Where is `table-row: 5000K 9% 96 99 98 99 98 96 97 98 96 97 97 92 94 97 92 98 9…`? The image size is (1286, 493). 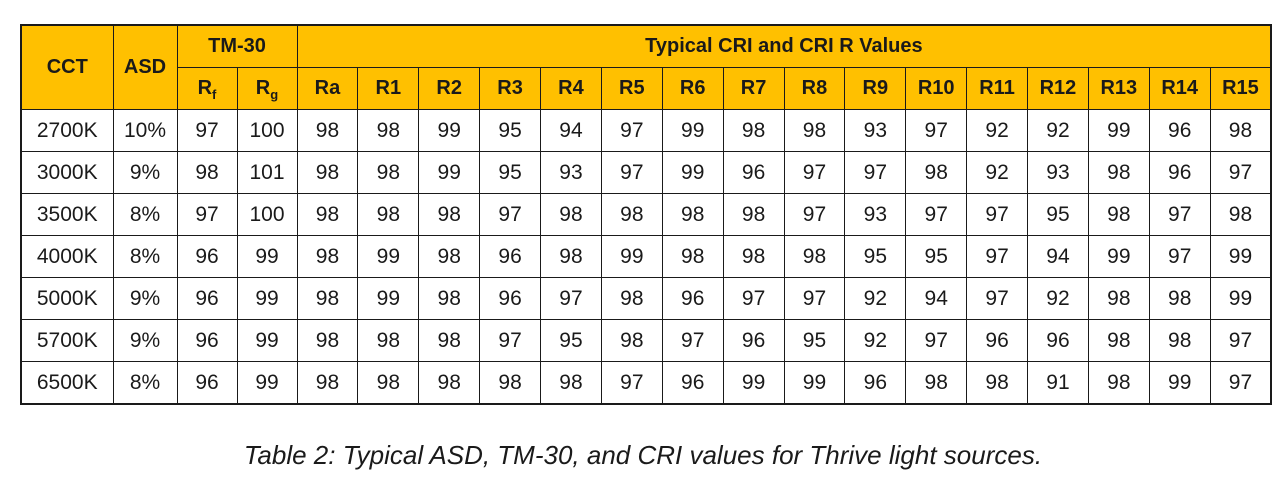
table-row: 5000K 9% 96 99 98 99 98 96 97 98 96 97 97 92 94 97 92 98 9… is located at coordinates (646, 298).